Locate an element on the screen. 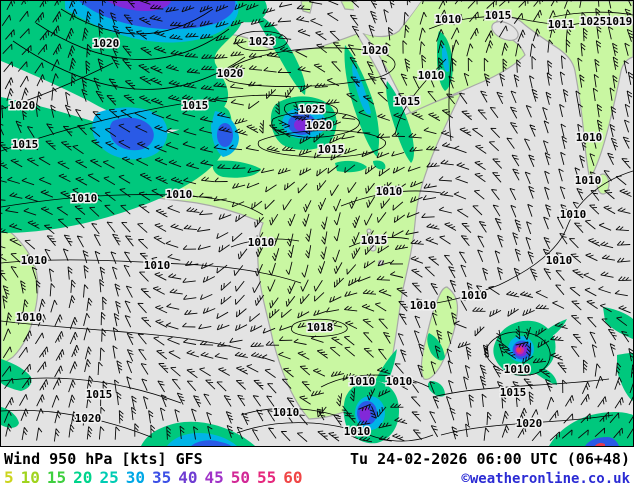 This screenshot has height=490, width=634. scale-value: 40 is located at coordinates (188, 477).